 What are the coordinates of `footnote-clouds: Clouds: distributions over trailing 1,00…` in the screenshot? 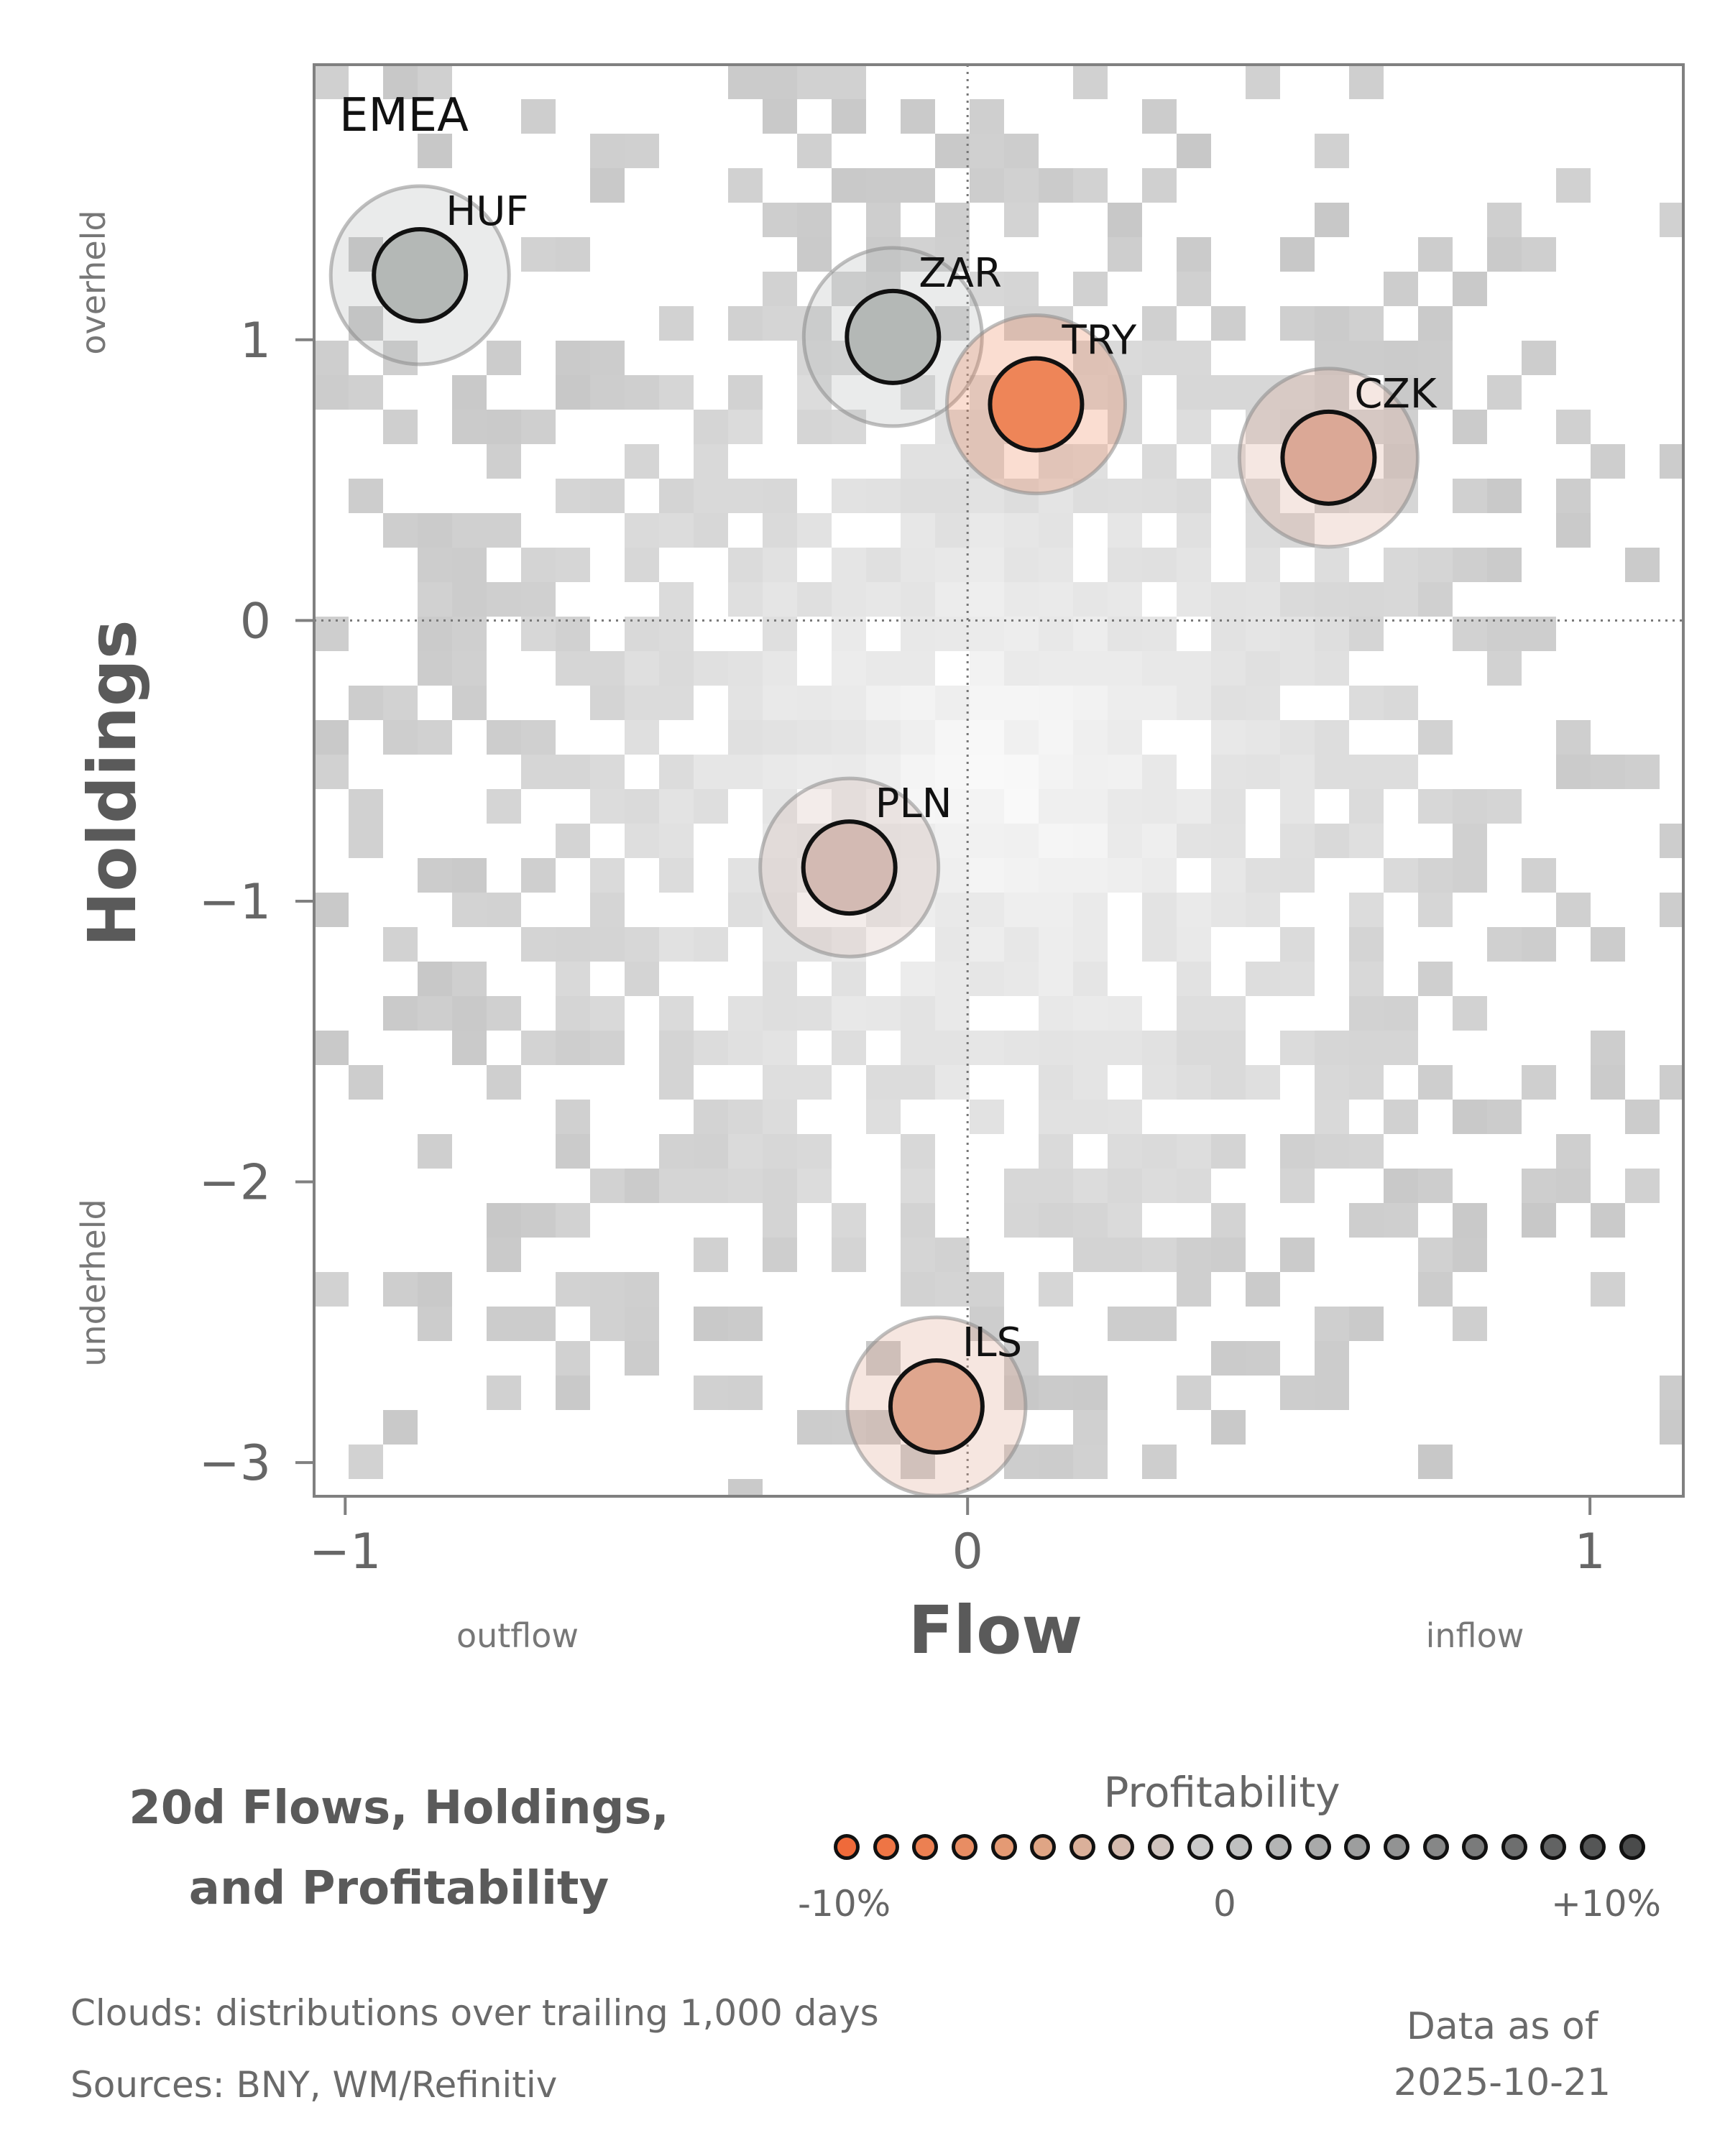 It's located at (474, 2013).